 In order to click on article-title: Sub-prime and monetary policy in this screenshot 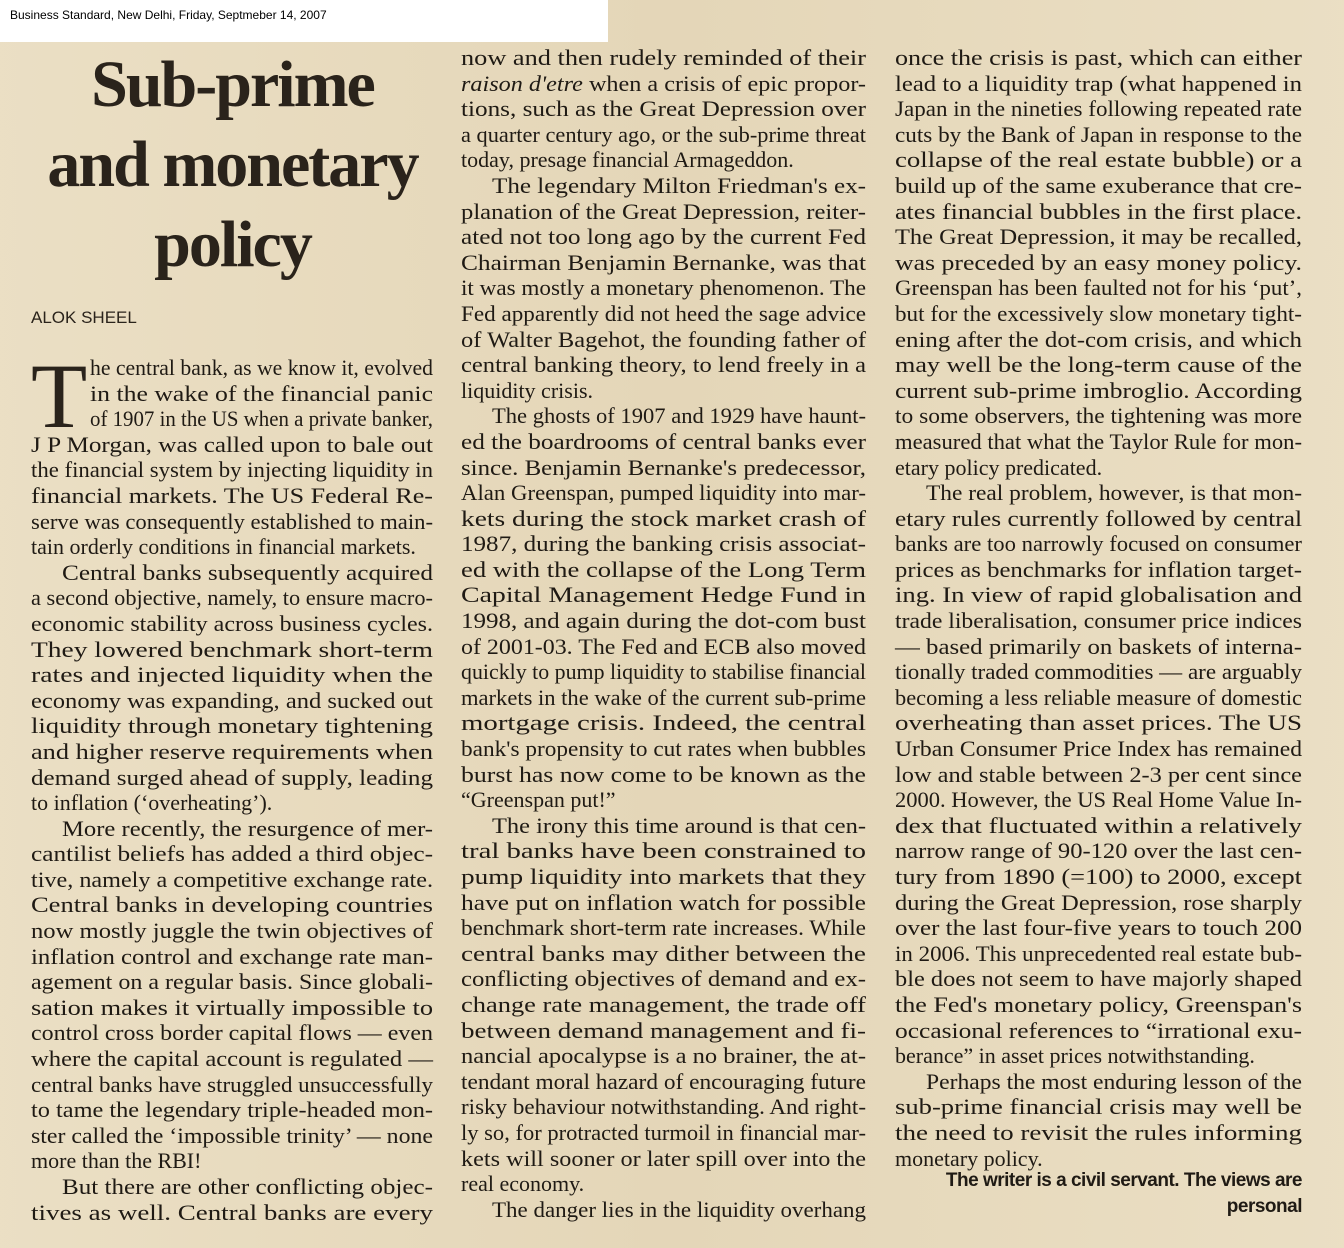, I will do `click(232, 165)`.